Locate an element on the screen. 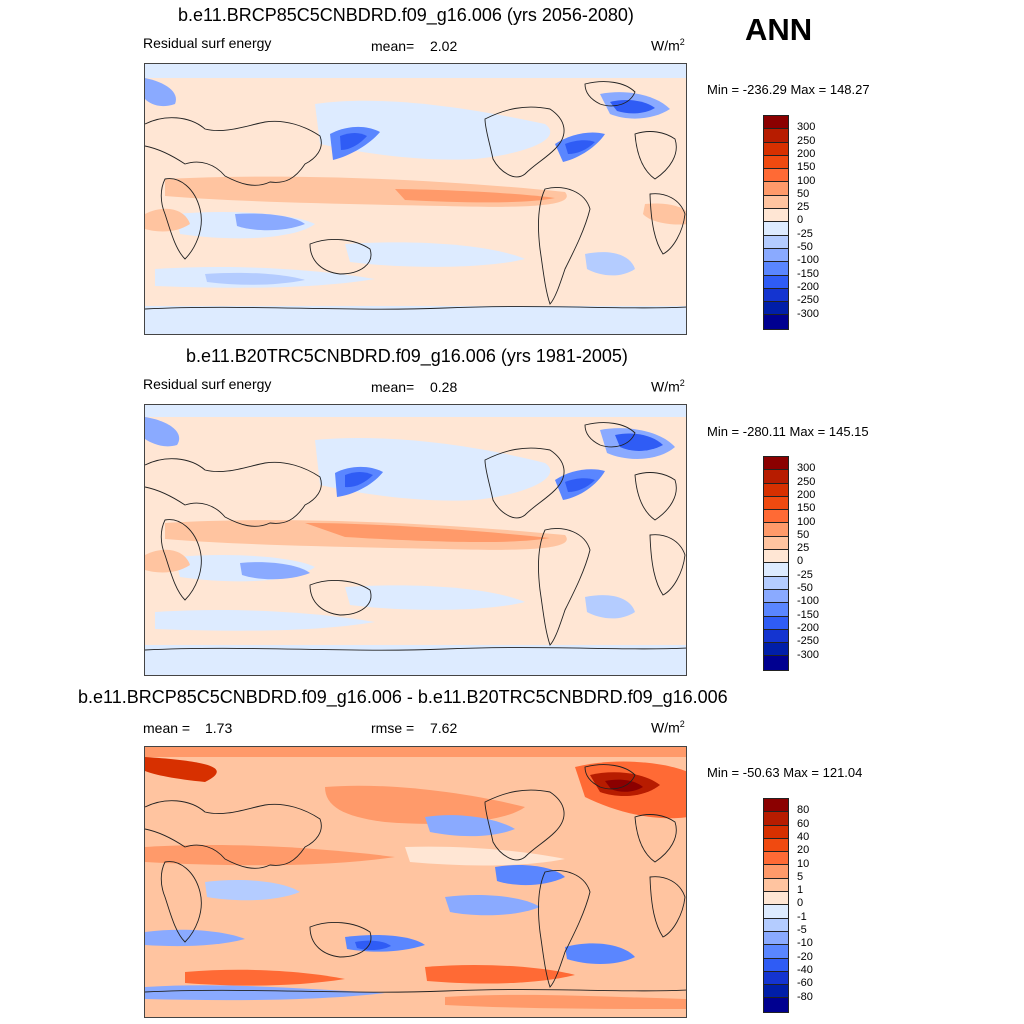 Image resolution: width=1024 pixels, height=1024 pixels. panel1-minmax: Min = -236.29 Max = 148.27 is located at coordinates (788, 89).